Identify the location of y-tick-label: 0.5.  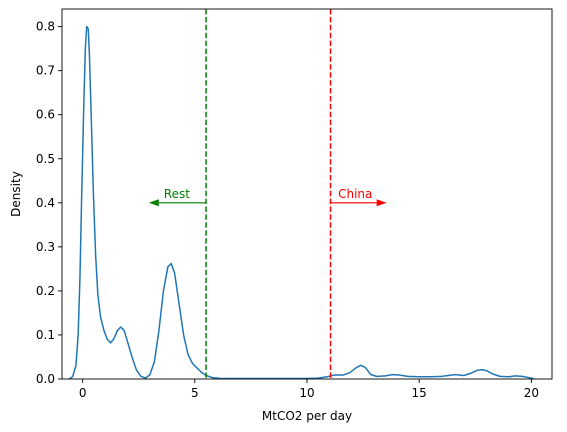
(45, 159).